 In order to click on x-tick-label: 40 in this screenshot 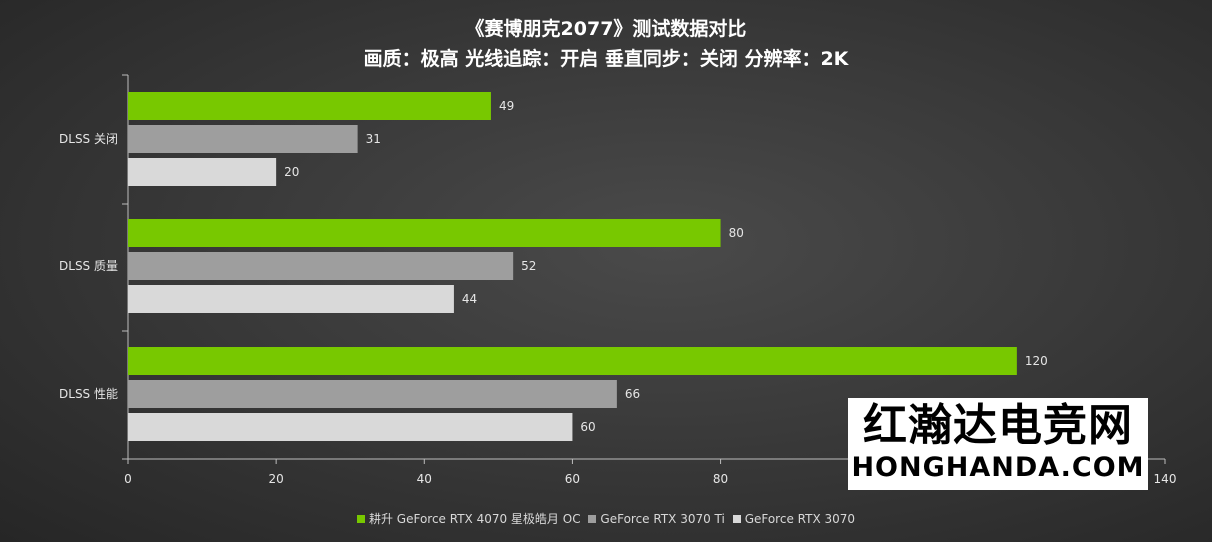, I will do `click(424, 479)`.